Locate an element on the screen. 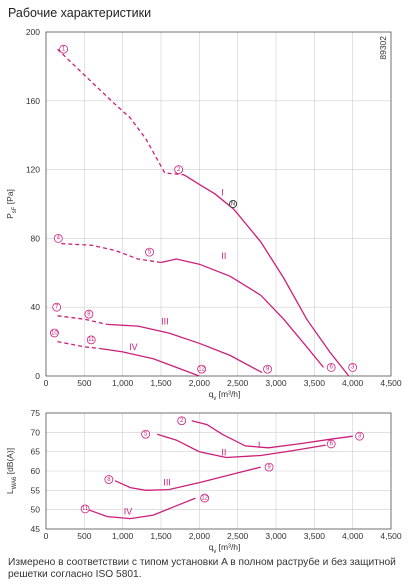  y-tick-label: 200 is located at coordinates (33, 32).